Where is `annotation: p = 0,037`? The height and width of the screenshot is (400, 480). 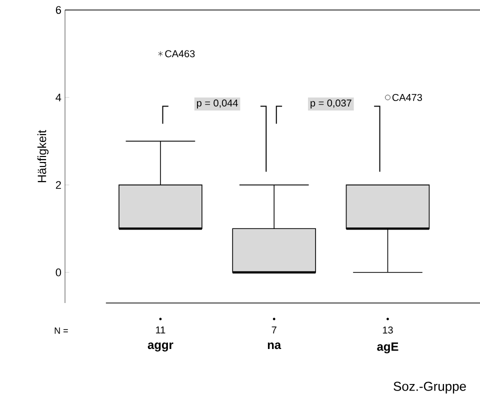 annotation: p = 0,037 is located at coordinates (331, 104).